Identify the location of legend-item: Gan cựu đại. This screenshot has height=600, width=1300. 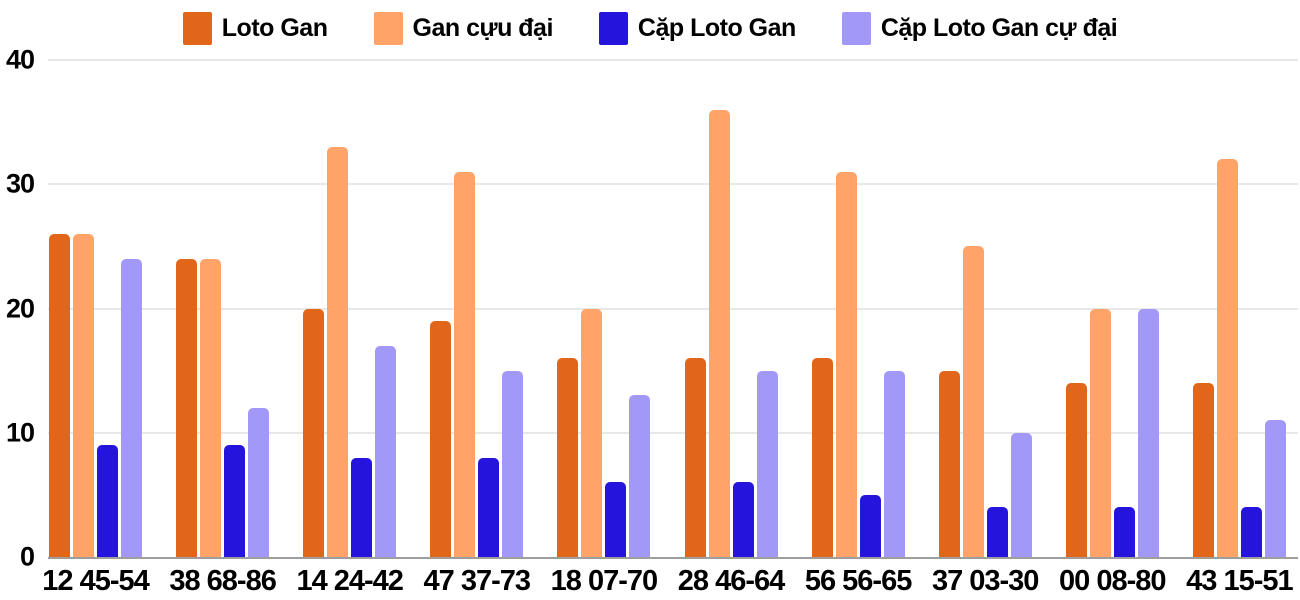
(463, 28).